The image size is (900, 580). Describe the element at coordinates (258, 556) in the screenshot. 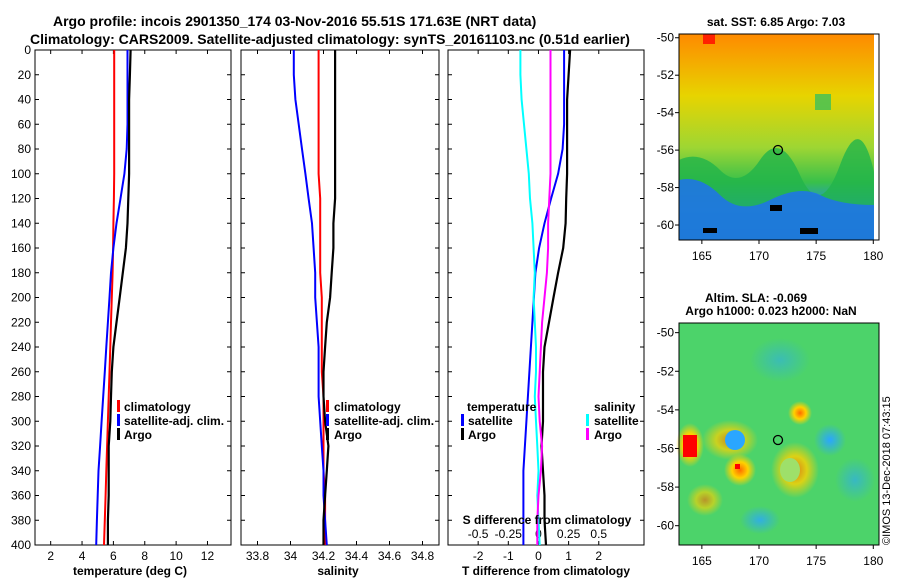

I see `x-tick-label: 33.8` at that location.